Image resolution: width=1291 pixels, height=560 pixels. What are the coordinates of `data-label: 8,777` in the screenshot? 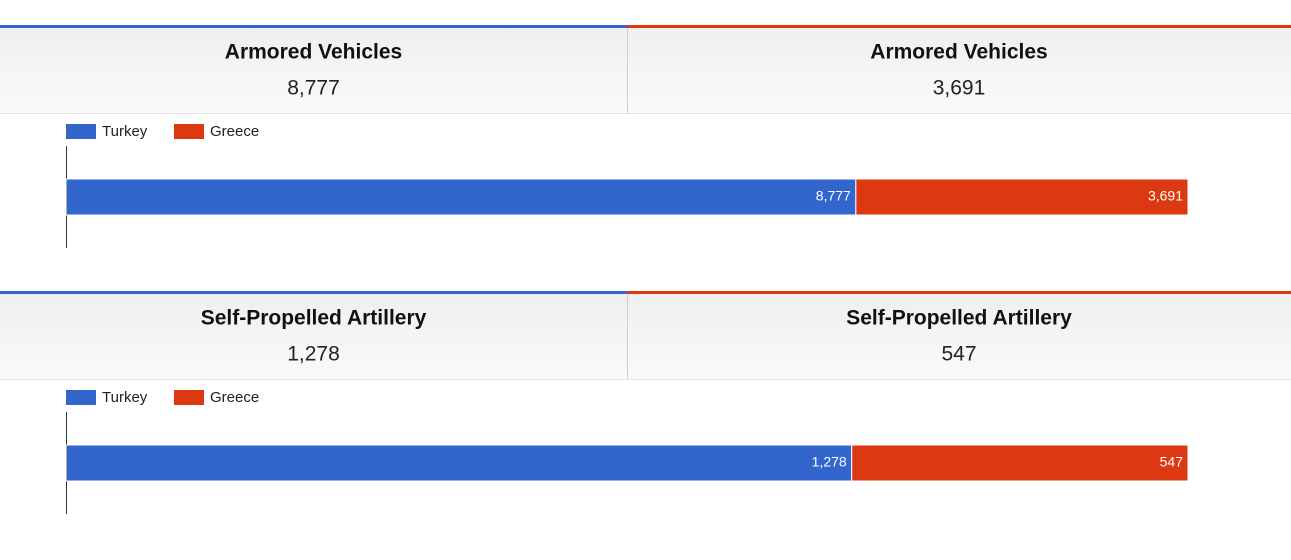 It's located at (833, 196).